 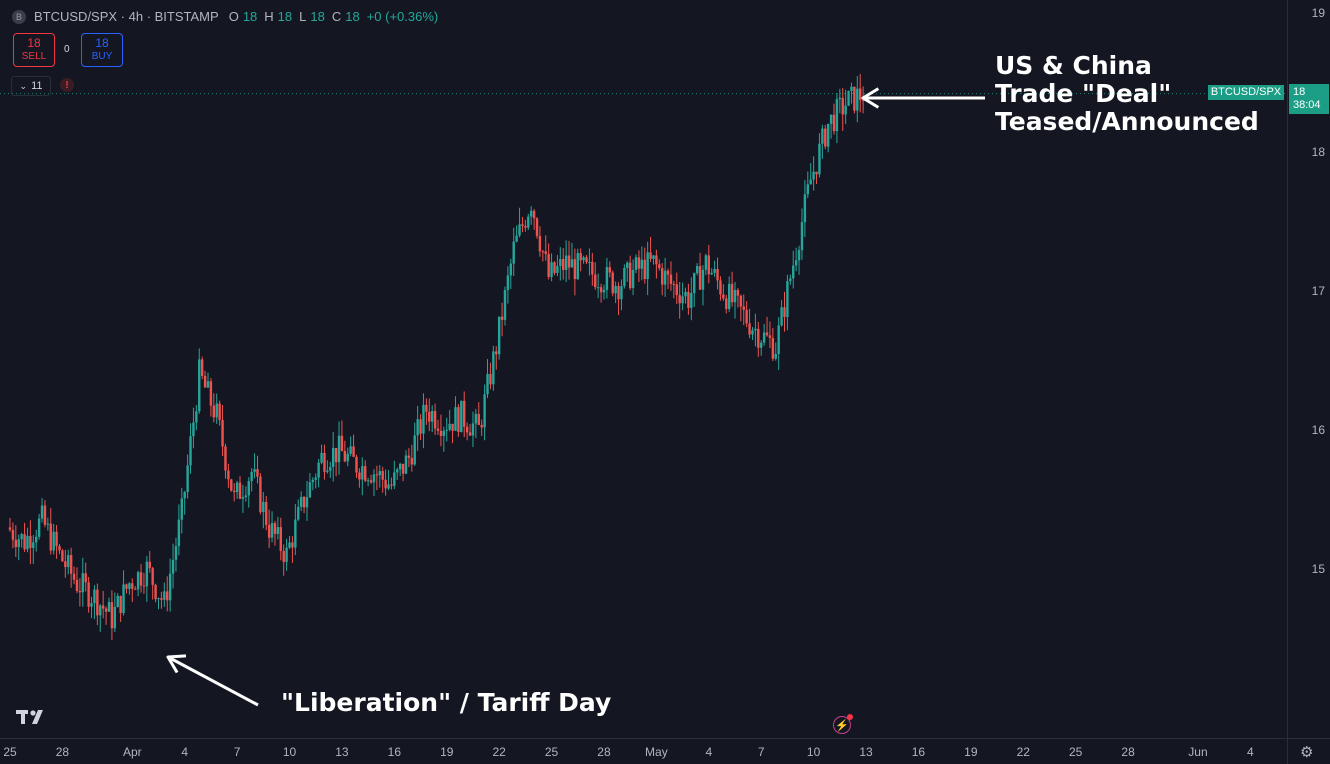 What do you see at coordinates (32, 717) in the screenshot?
I see `tradingview-logo-icon` at bounding box center [32, 717].